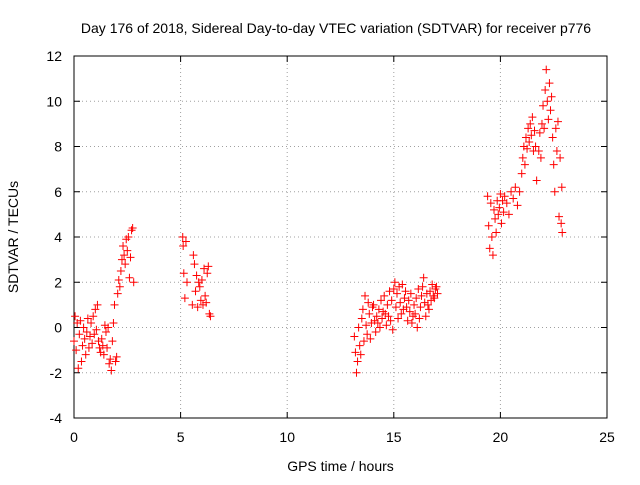 Image resolution: width=640 pixels, height=485 pixels. Describe the element at coordinates (58, 237) in the screenshot. I see `y-tick-label: 4` at that location.